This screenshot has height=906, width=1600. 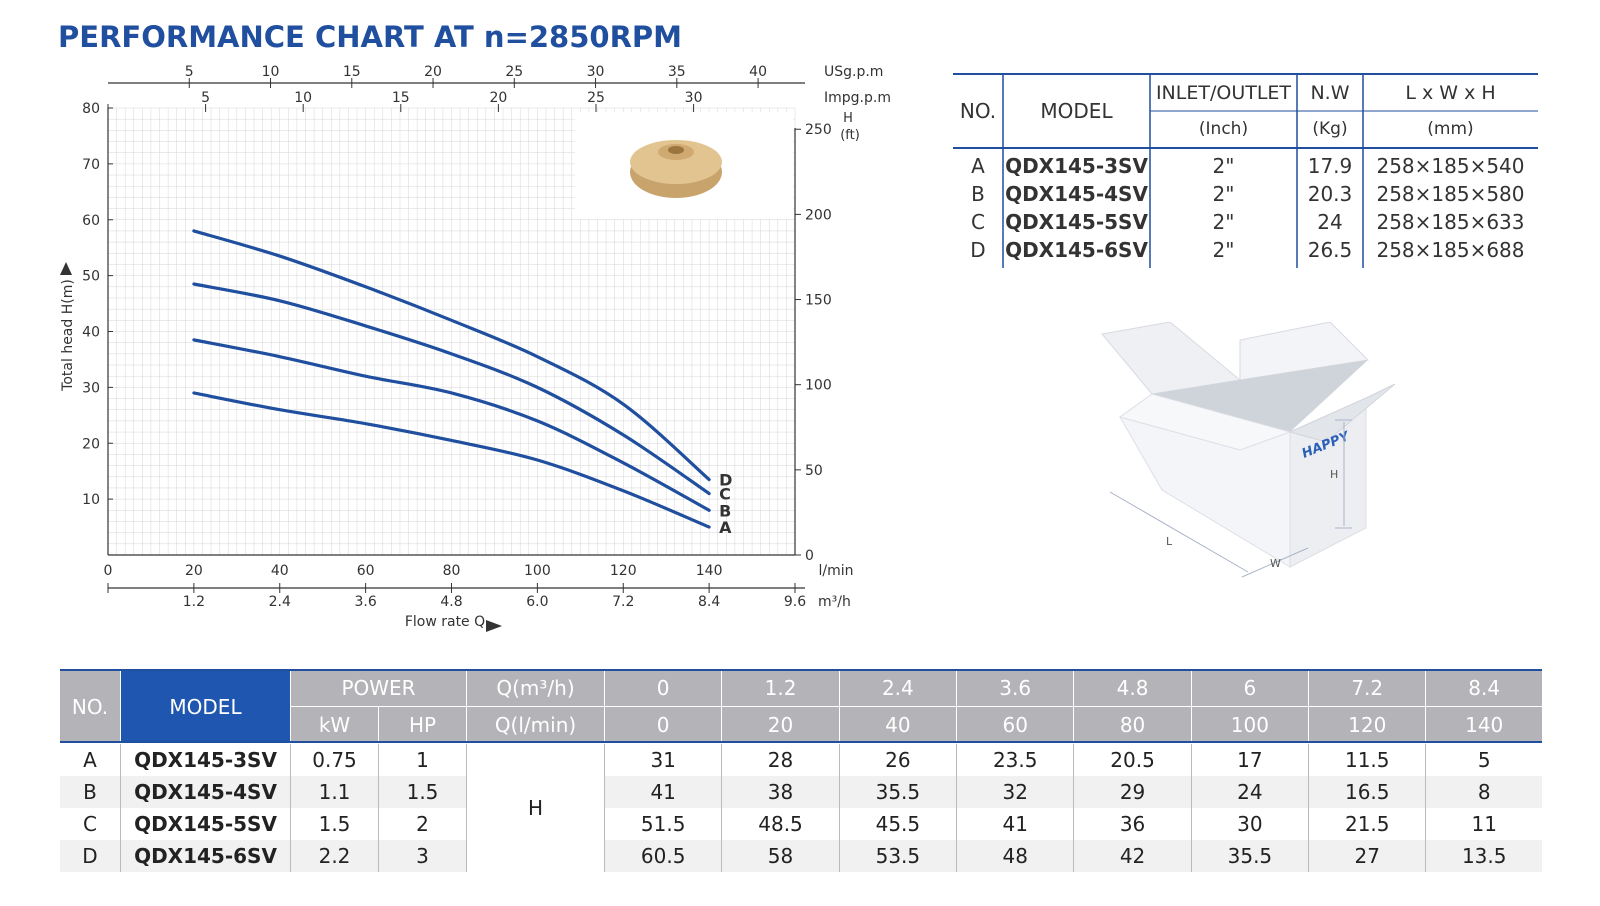 I want to click on x-tick-label-m3h: 2.4, so click(x=280, y=602).